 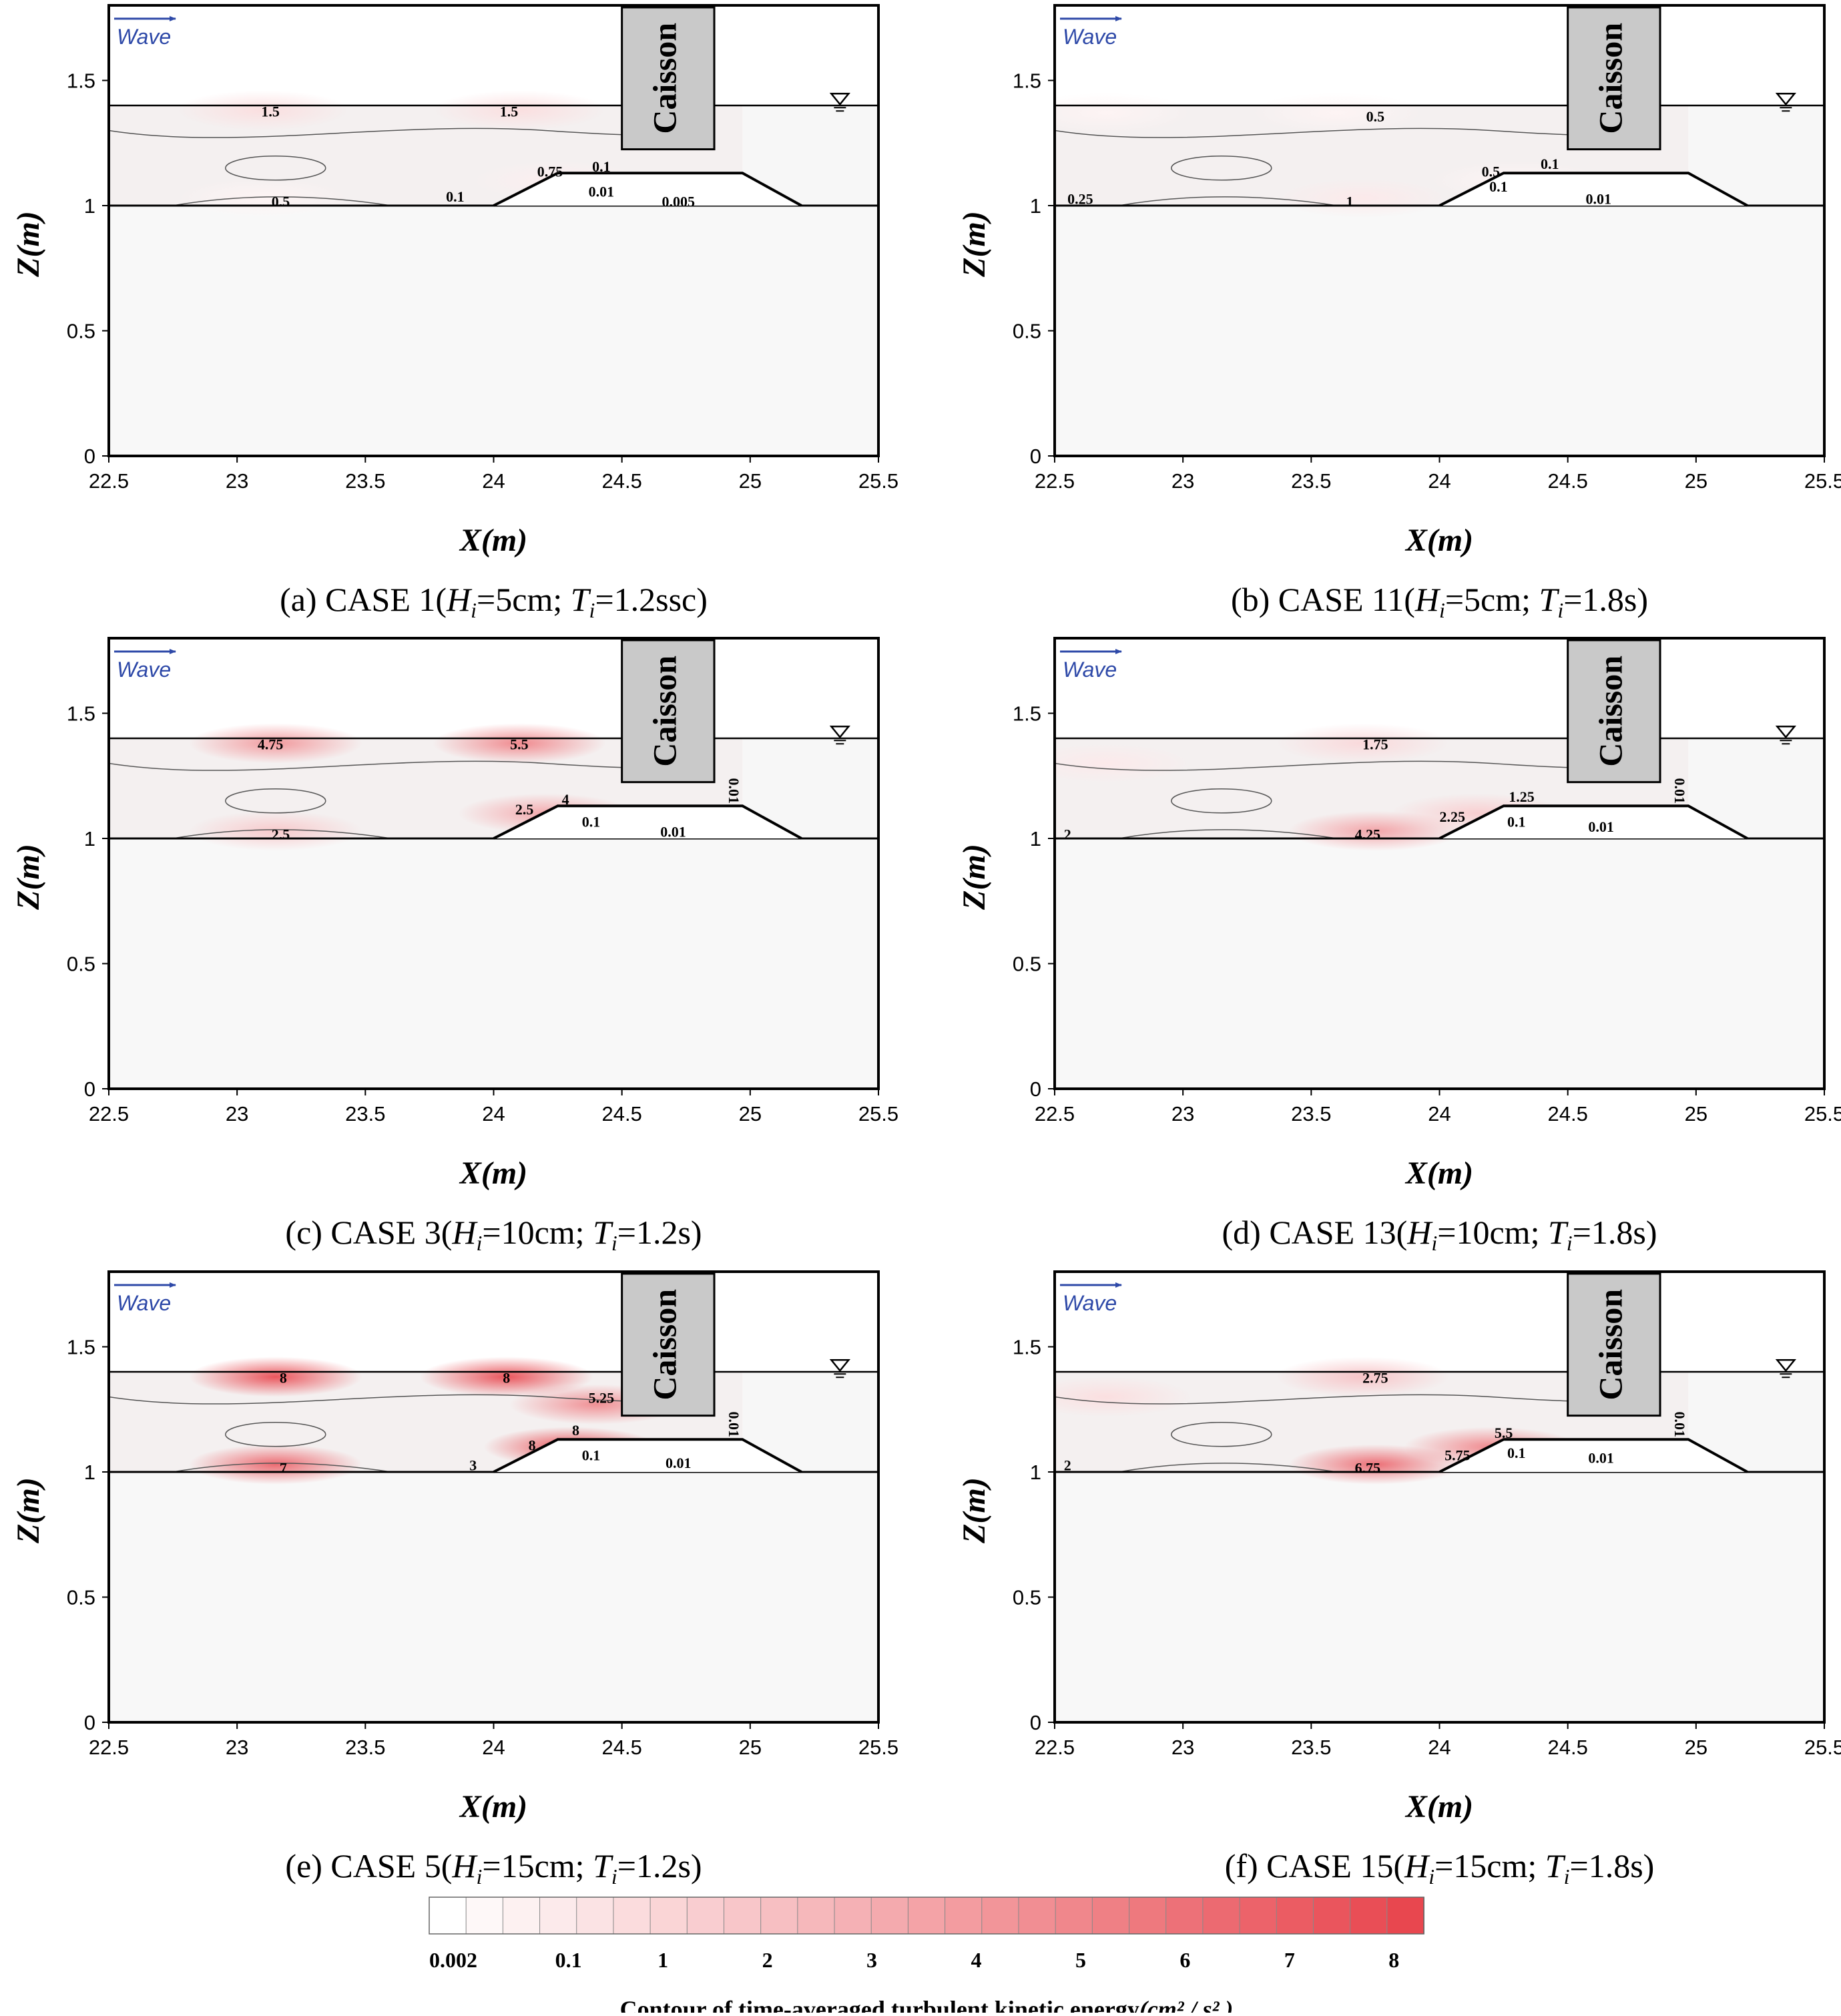 I want to click on colorbar-tick-label: 0.002, so click(x=453, y=1960).